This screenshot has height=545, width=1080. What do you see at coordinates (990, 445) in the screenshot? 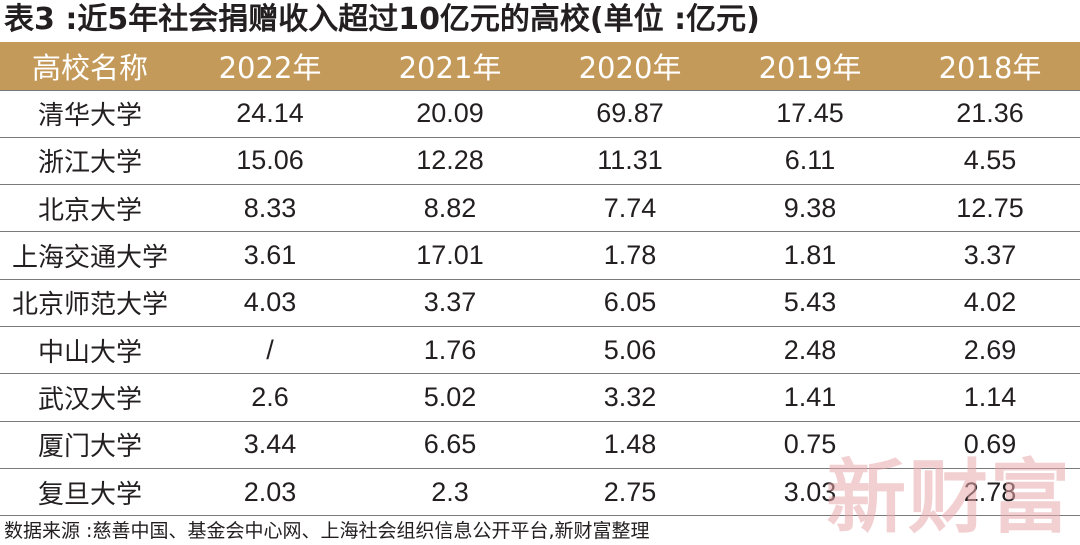
I see `donation-value-cell: 0.69` at bounding box center [990, 445].